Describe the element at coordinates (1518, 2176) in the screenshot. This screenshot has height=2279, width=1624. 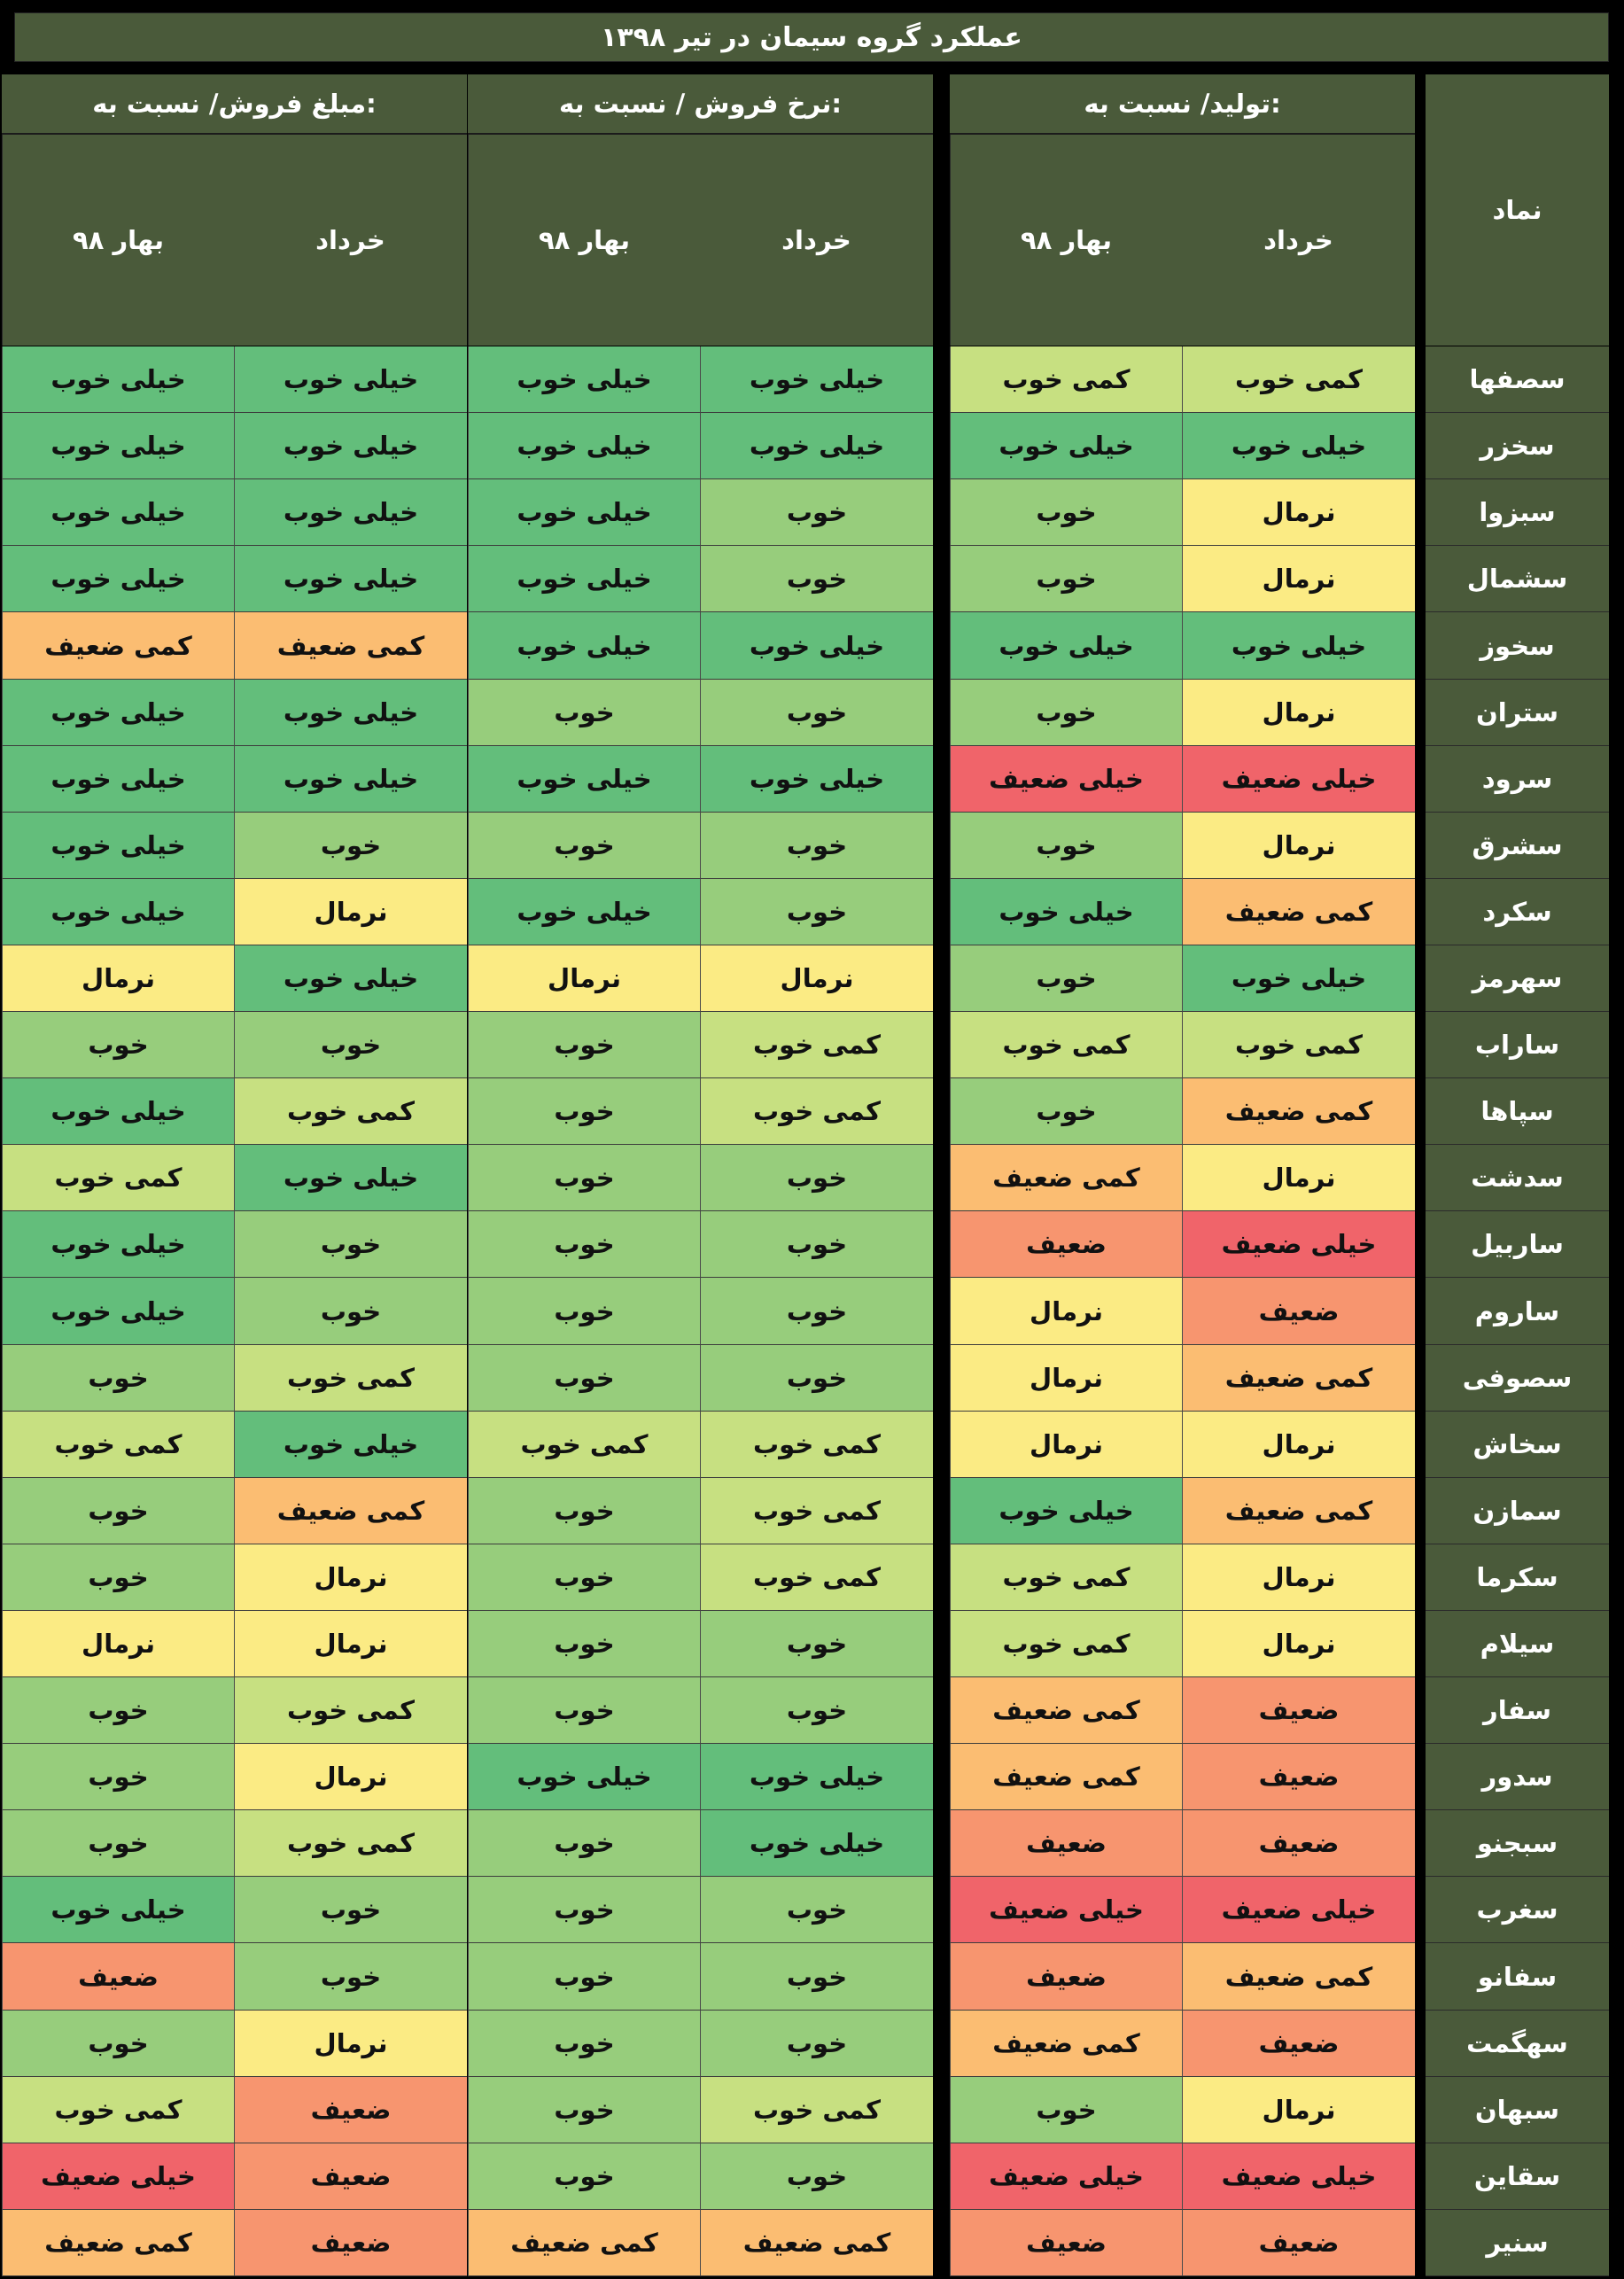
I see `symbol-cell: سقاین` at that location.